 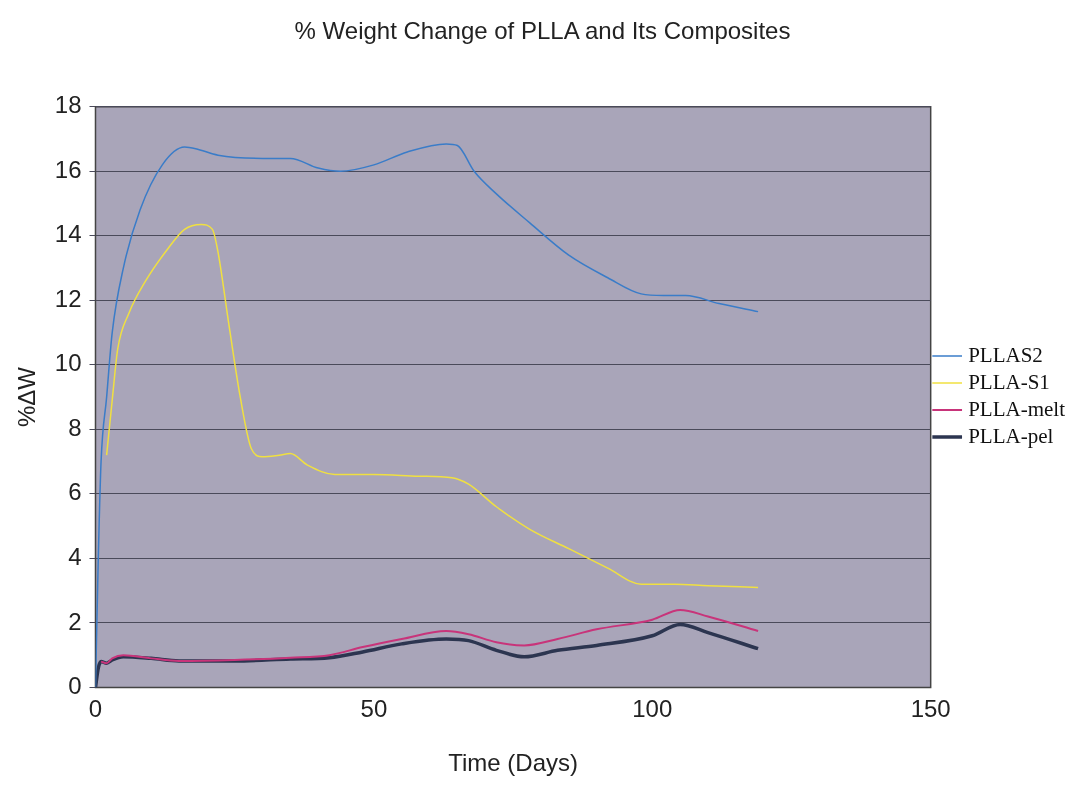 I want to click on y-tick-label: 2, so click(x=75, y=621).